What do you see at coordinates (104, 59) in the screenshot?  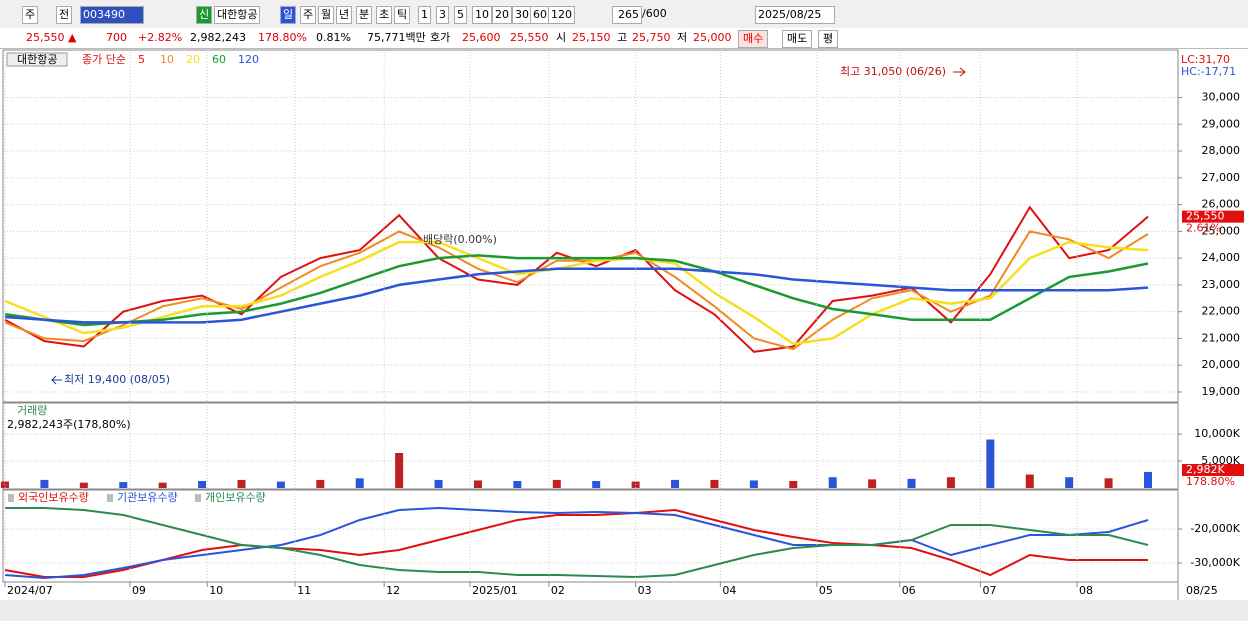 I see `legend-title: 종가 단순` at bounding box center [104, 59].